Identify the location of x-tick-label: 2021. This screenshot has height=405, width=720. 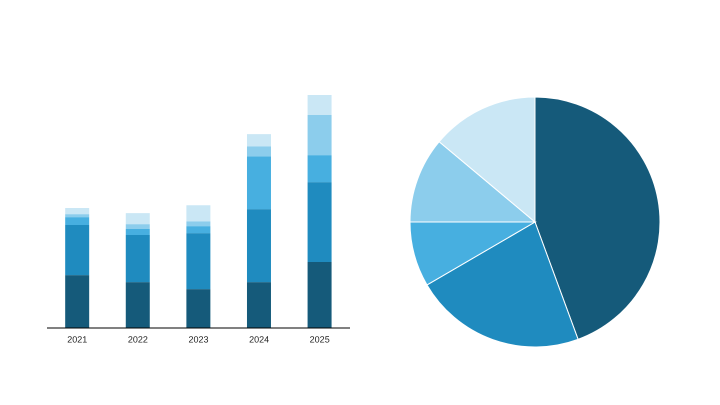
(77, 339).